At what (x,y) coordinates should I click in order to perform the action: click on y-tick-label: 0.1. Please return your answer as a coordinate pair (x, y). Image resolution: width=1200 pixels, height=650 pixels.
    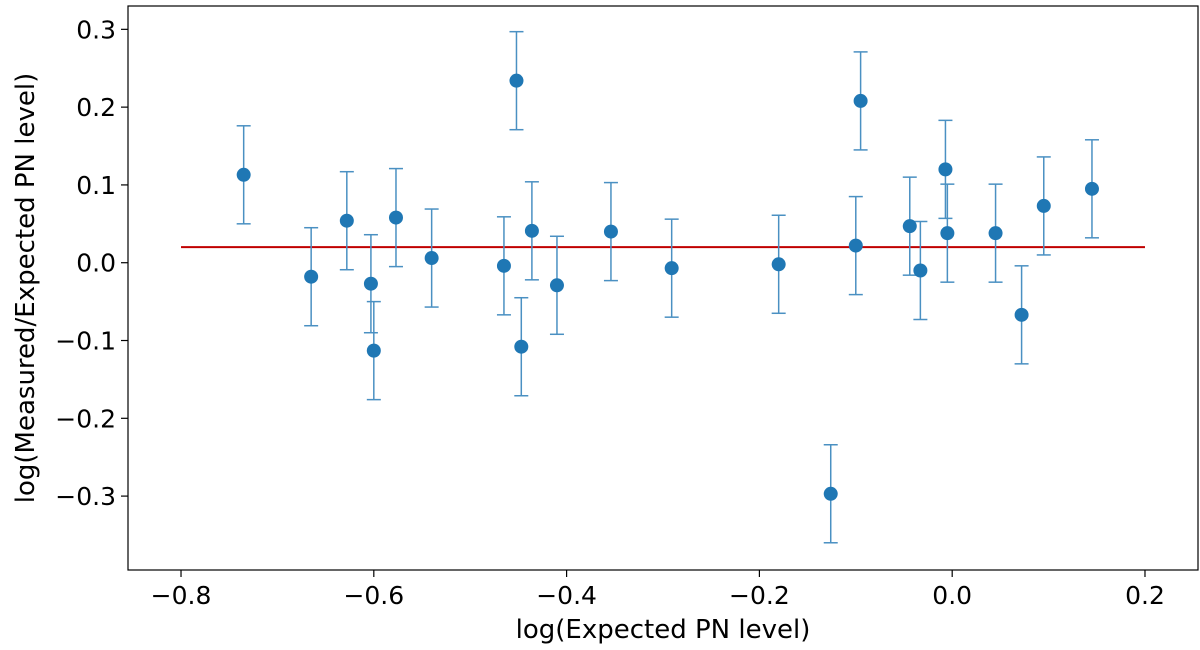
    Looking at the image, I should click on (96, 185).